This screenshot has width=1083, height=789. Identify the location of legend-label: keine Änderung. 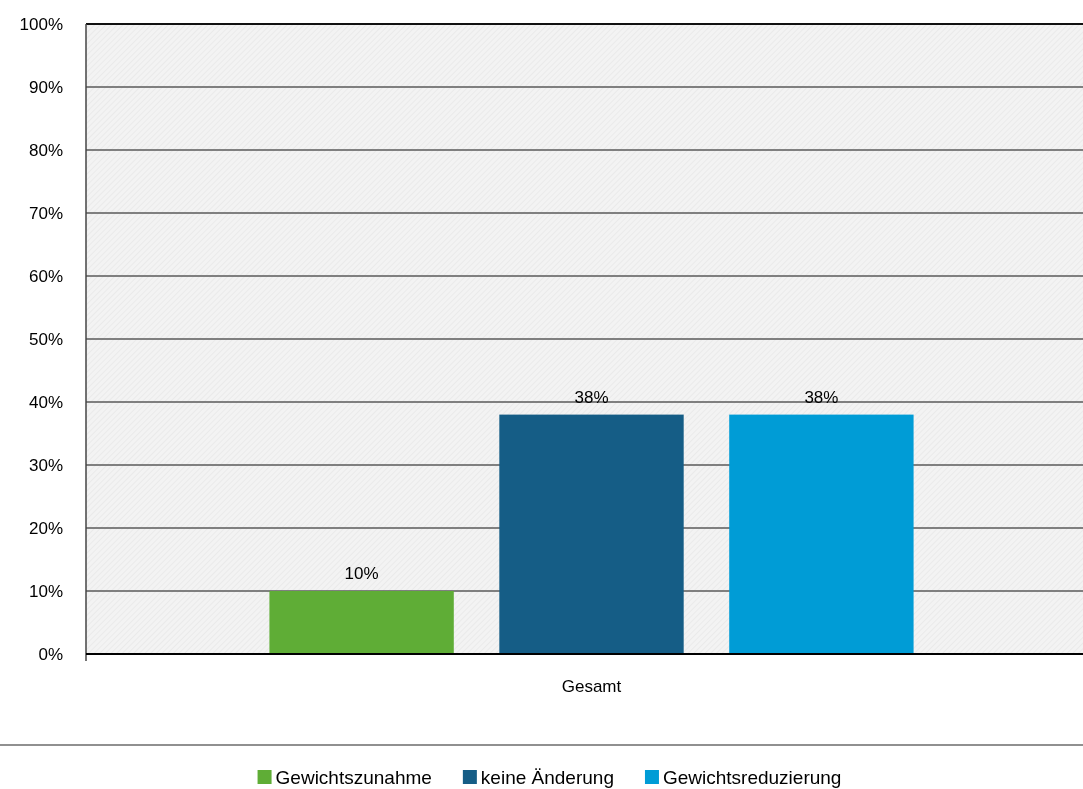
(547, 777).